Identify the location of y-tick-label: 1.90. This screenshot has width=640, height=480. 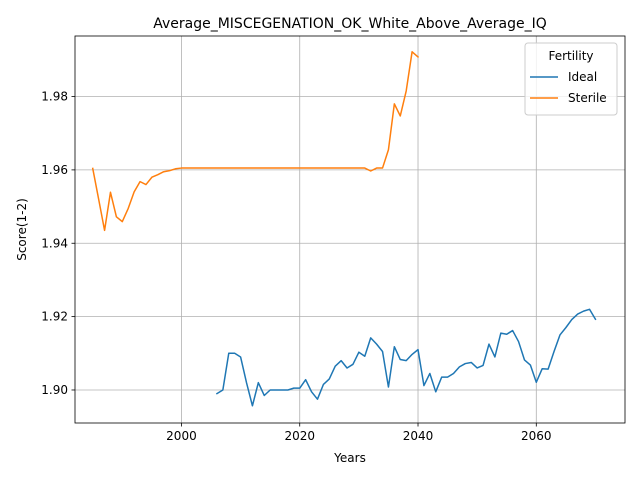
(54, 390).